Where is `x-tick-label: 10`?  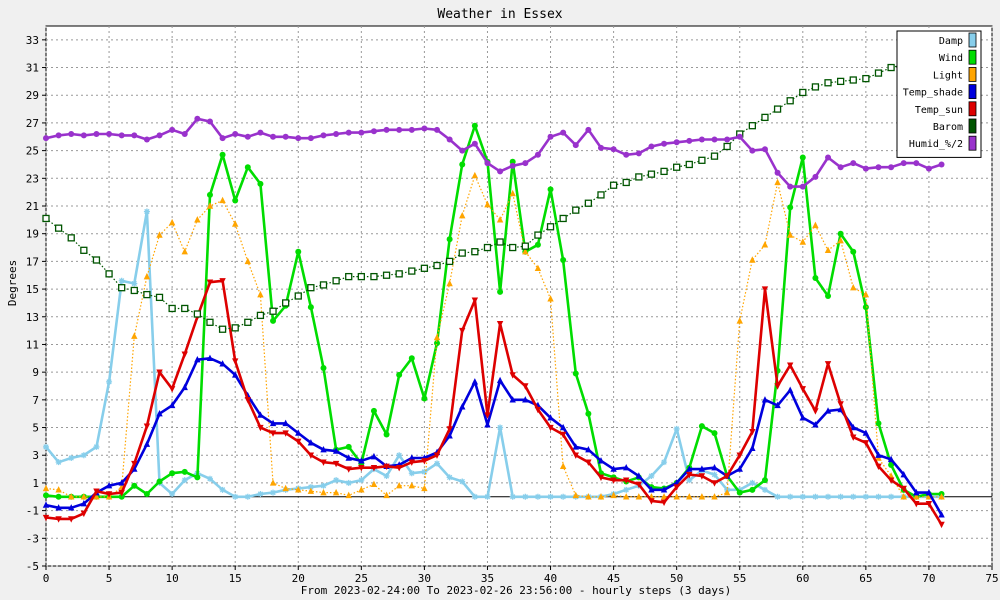 x-tick-label: 10 is located at coordinates (172, 578).